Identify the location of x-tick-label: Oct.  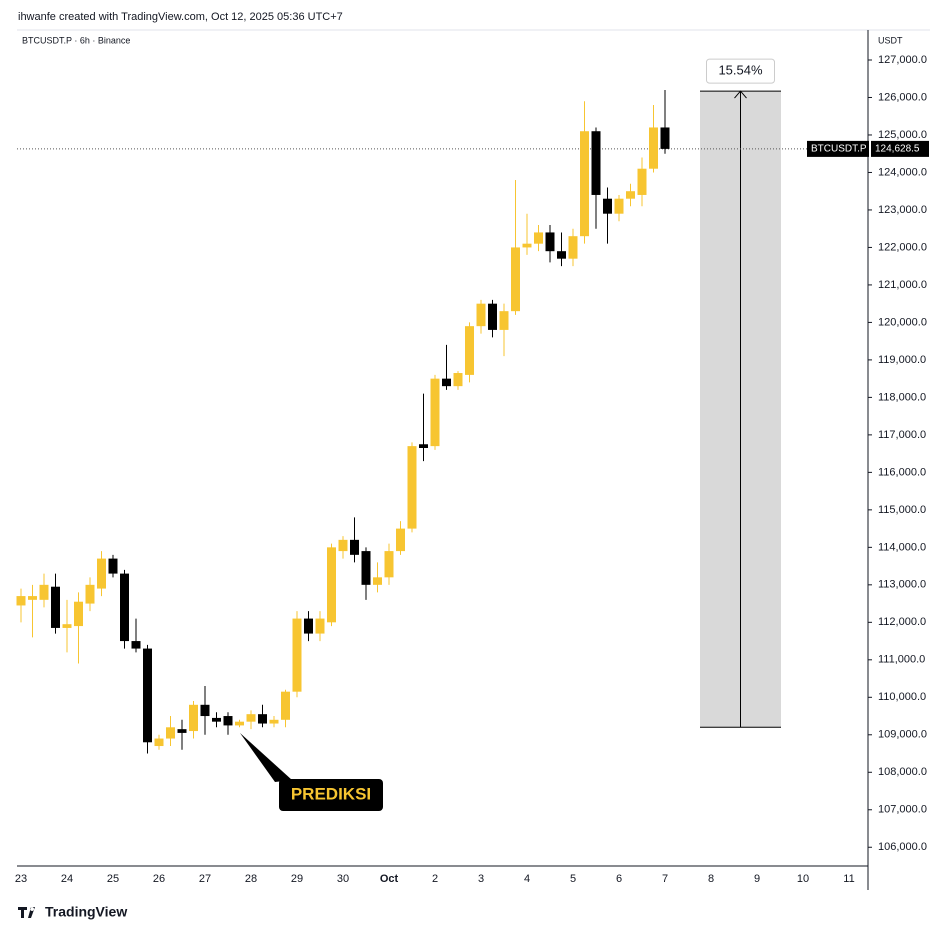
(389, 879).